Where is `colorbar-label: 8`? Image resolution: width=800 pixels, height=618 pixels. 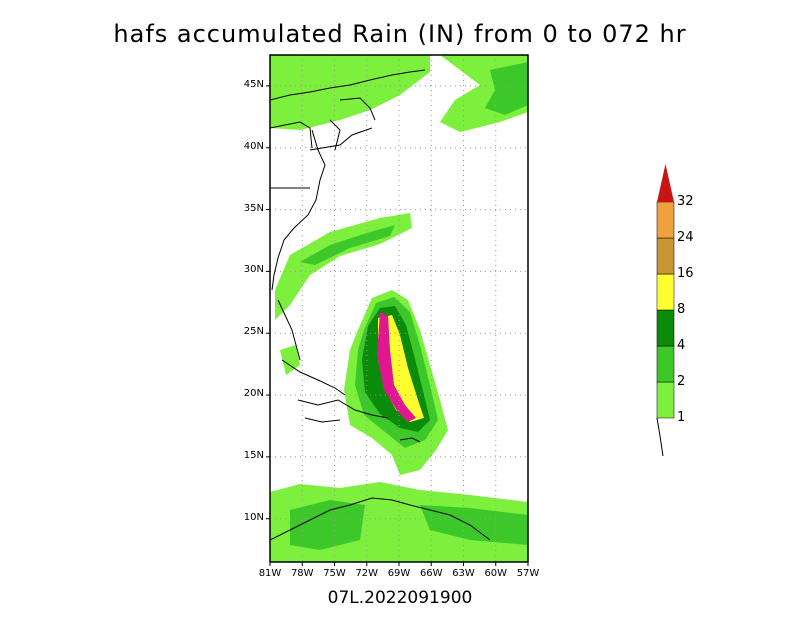
colorbar-label: 8 is located at coordinates (681, 309).